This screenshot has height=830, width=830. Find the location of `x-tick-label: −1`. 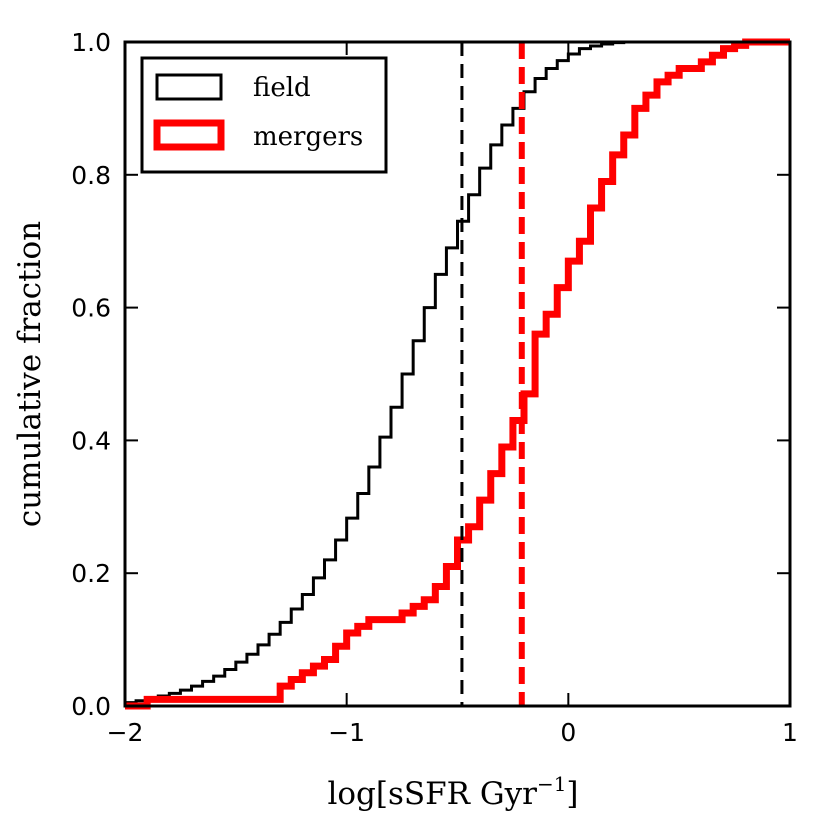

x-tick-label: −1 is located at coordinates (346, 732).